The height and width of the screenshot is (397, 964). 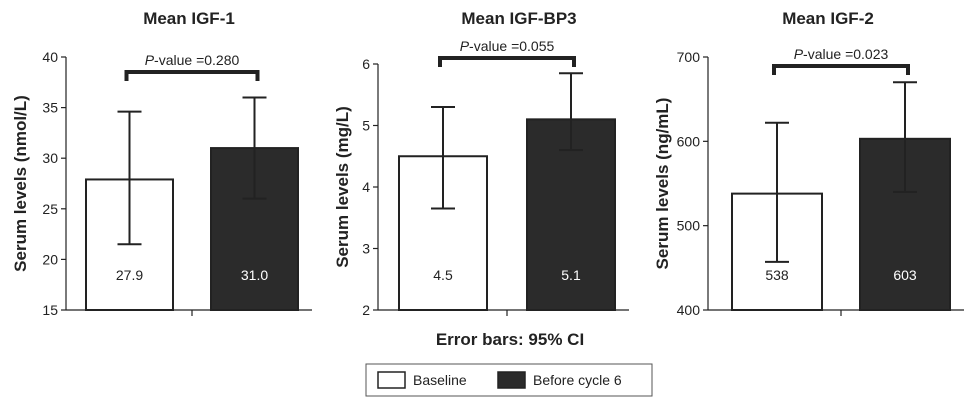 What do you see at coordinates (905, 275) in the screenshot?
I see `value-label-before-cycle-6: 603` at bounding box center [905, 275].